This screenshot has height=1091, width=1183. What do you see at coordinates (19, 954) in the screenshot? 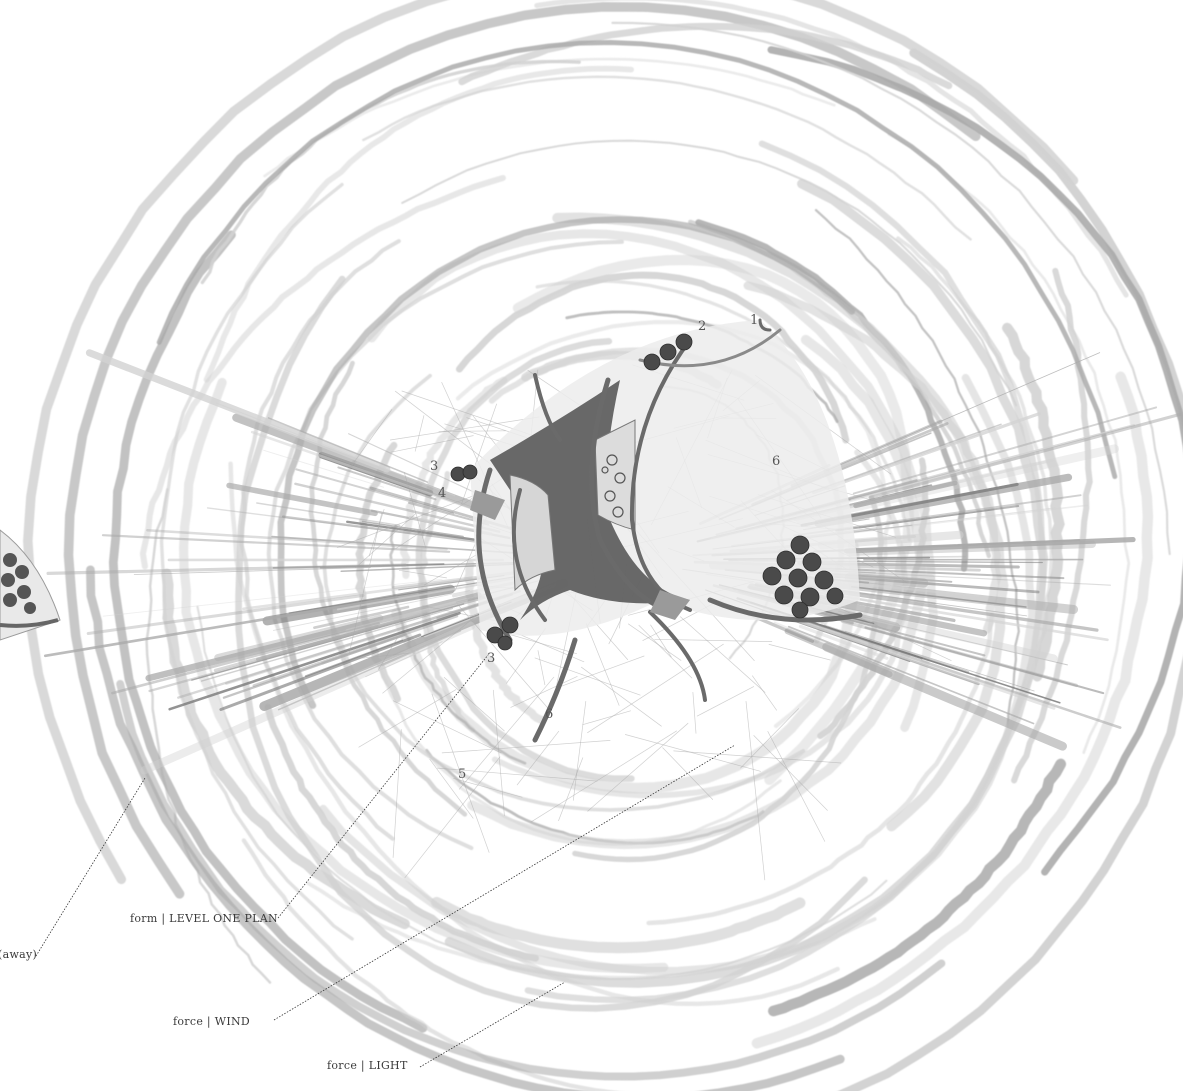
I see `label-away: (away)` at bounding box center [19, 954].